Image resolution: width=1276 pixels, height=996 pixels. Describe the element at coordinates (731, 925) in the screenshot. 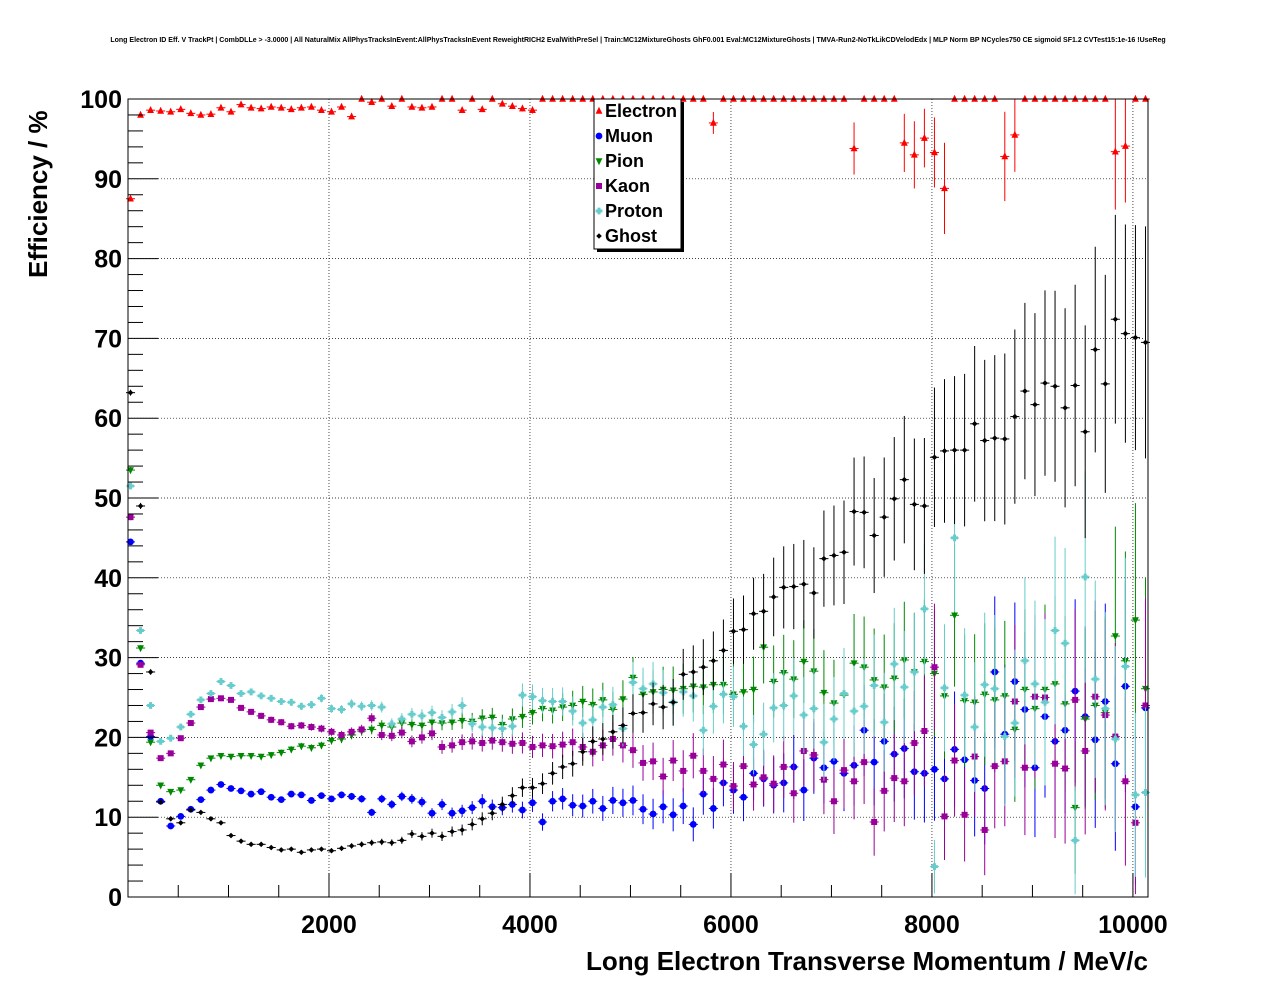

I see `x-tick-label: 6000` at that location.